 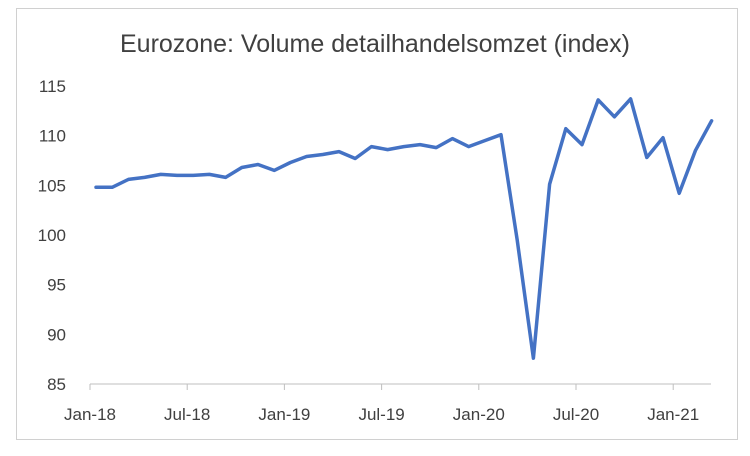 What do you see at coordinates (56, 285) in the screenshot?
I see `y-tick-label: 95` at bounding box center [56, 285].